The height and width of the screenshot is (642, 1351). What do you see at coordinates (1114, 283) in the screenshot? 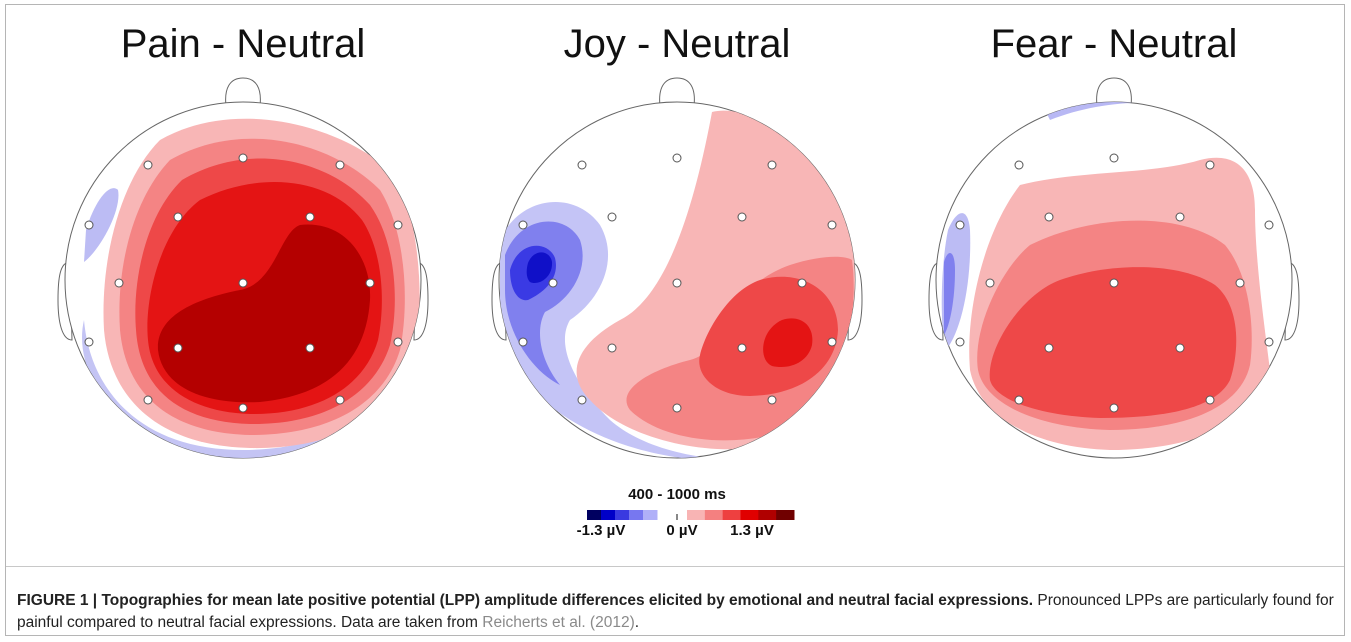
I see `electrodes-fear` at bounding box center [1114, 283].